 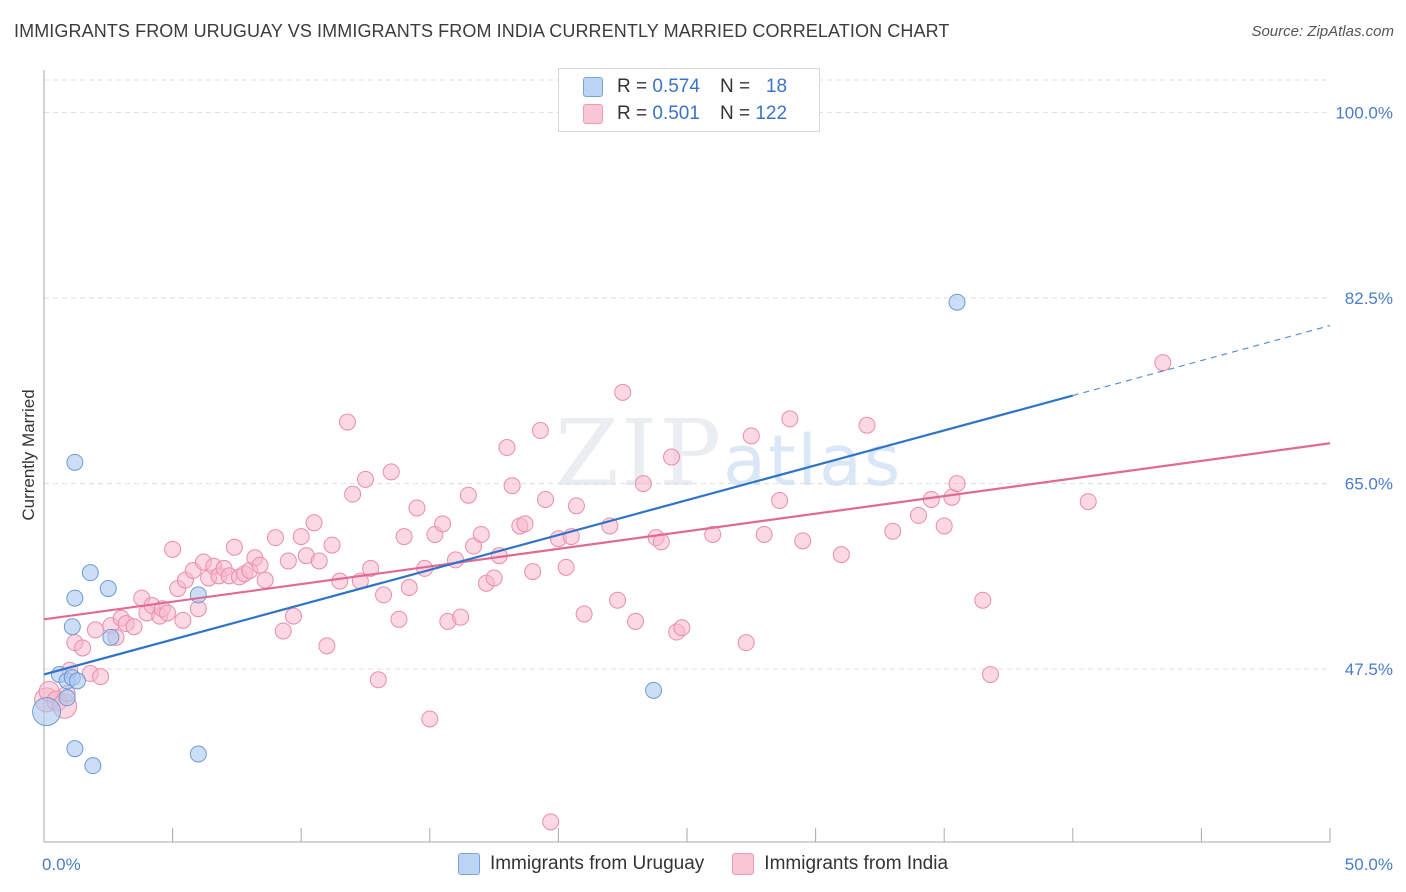 What do you see at coordinates (735, 113) in the screenshot?
I see `legend-n-label: N =` at bounding box center [735, 113].